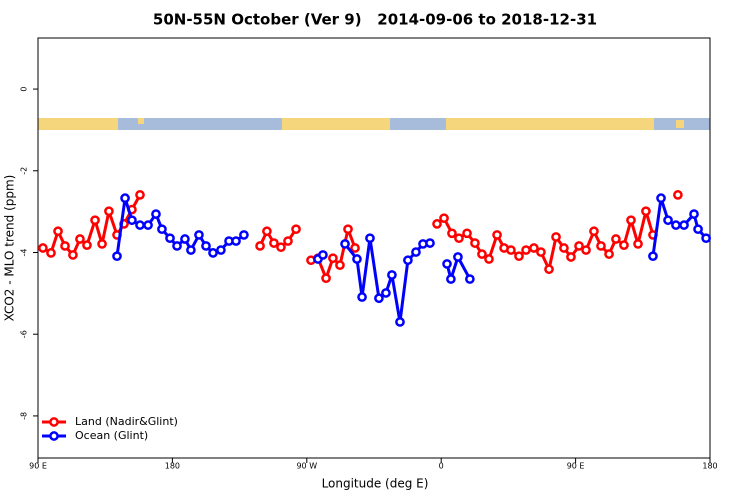 The height and width of the screenshot is (500, 750). I want to click on y-tick-label: -6, so click(24, 334).